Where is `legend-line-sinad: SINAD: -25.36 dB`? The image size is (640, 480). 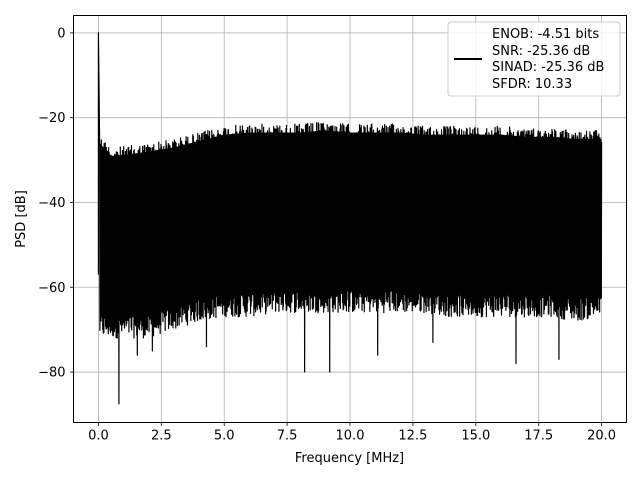 legend-line-sinad: SINAD: -25.36 dB is located at coordinates (548, 67).